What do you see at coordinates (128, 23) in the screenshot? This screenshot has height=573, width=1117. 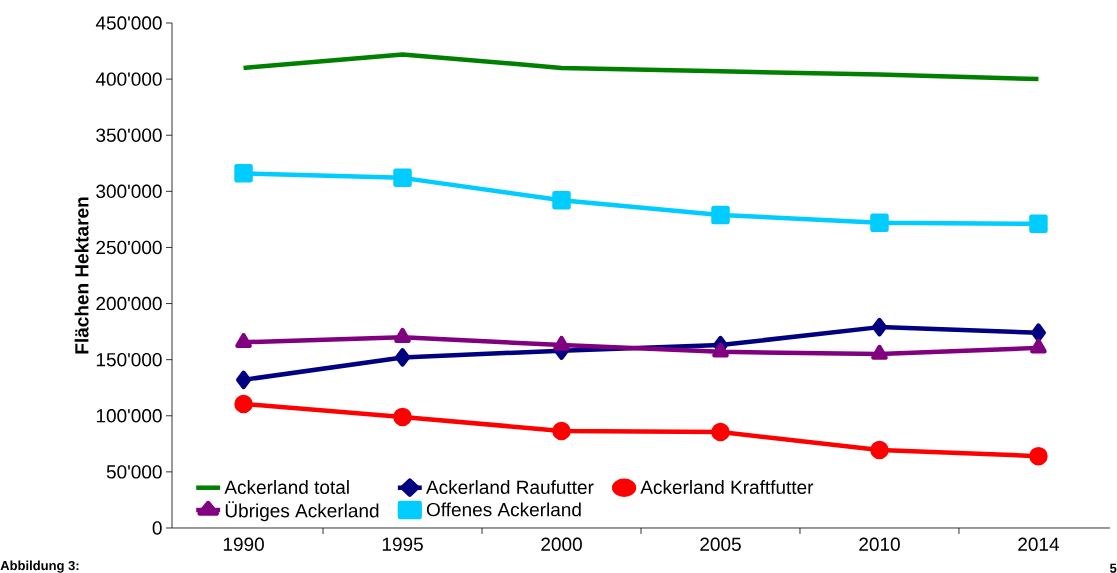 I see `y-tick-label: 450'000` at bounding box center [128, 23].